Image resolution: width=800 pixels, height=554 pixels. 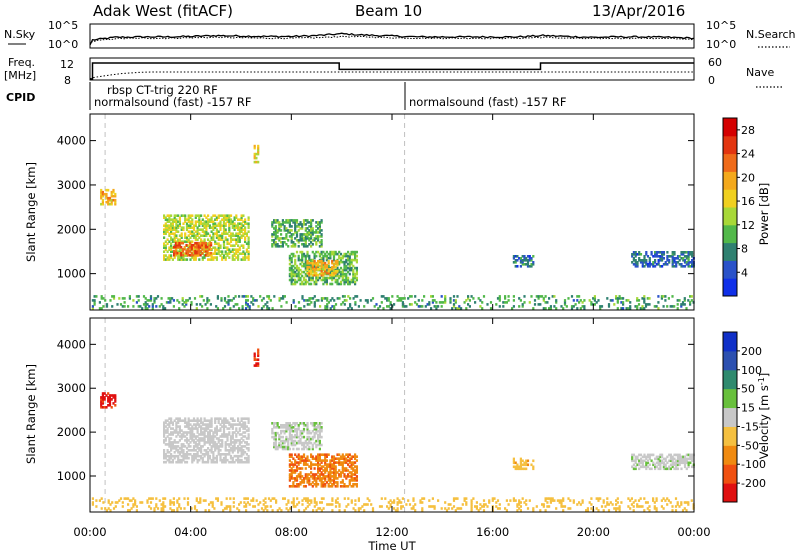 I want to click on velocity-ylabel: Slant Range [km], so click(x=31, y=414).